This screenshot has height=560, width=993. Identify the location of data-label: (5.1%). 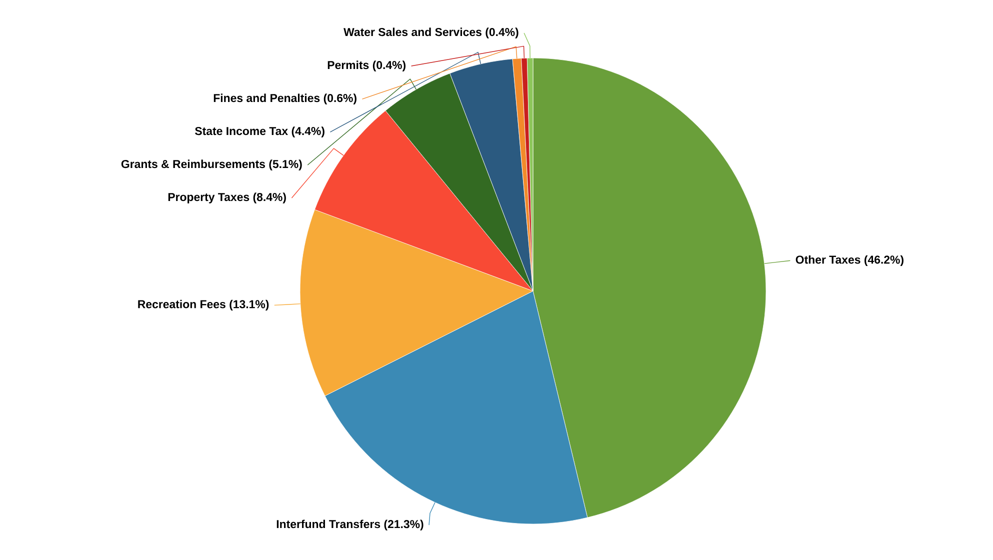
(285, 165).